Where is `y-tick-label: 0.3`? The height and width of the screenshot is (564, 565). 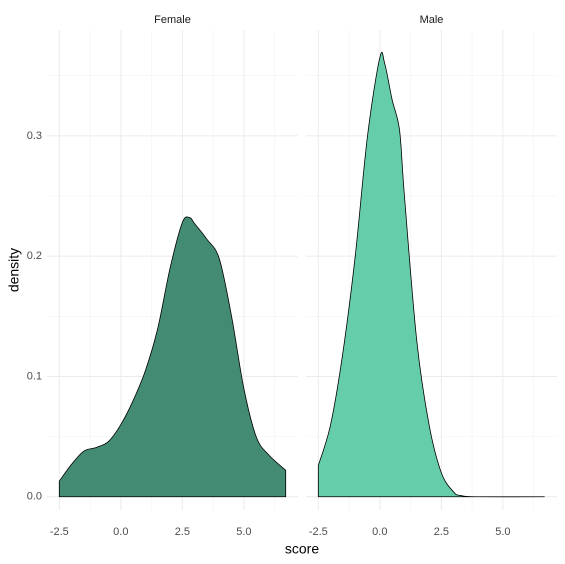
y-tick-label: 0.3 is located at coordinates (34, 136).